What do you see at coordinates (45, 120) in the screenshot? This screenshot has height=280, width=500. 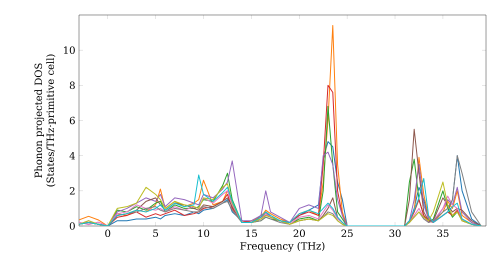 I see `y-axis-title: Phonon projected DOS (States/THz·primitive cell)` at bounding box center [45, 120].